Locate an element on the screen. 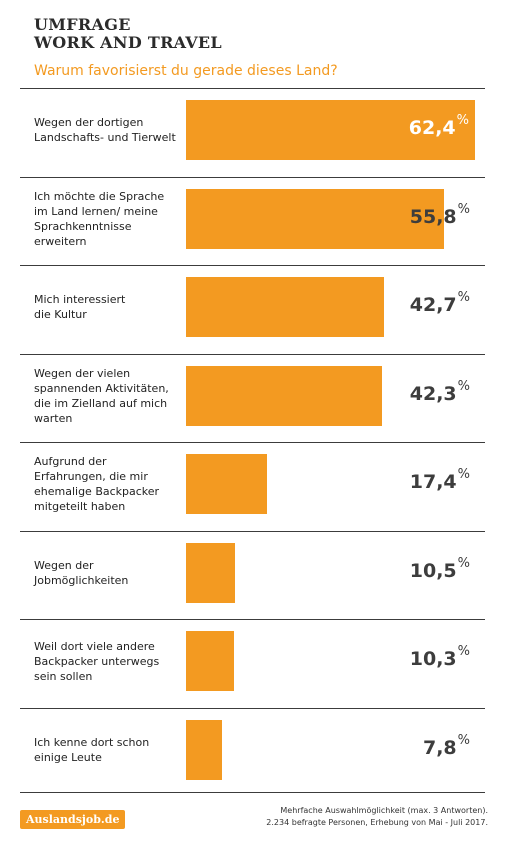 The height and width of the screenshot is (845, 510). brand-logo: Auslandsjob.de is located at coordinates (73, 819).